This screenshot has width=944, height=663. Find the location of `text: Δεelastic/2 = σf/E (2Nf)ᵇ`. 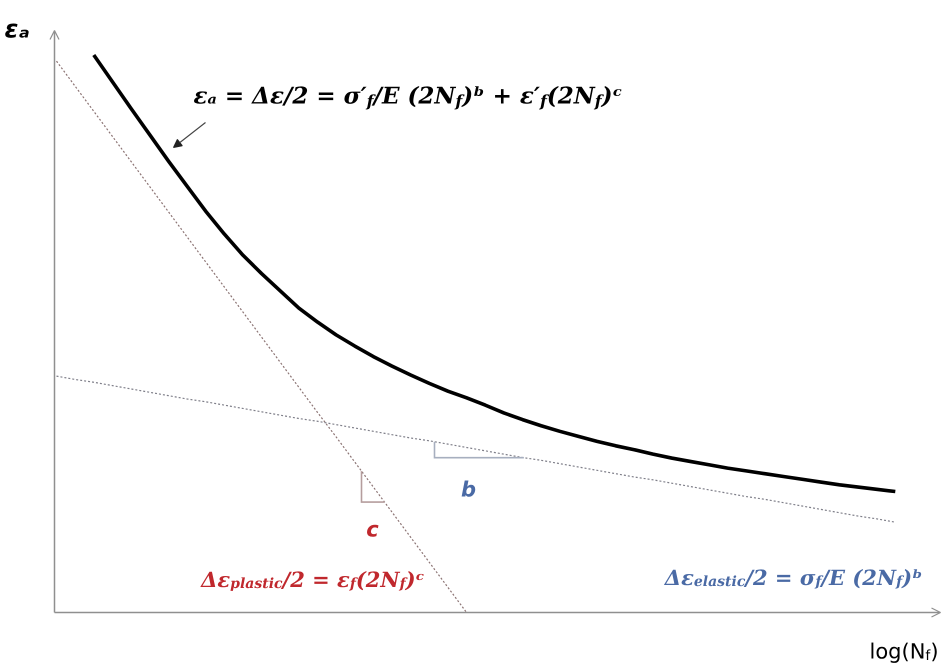

text: Δεelastic/2 = σf/E (2Nf)ᵇ is located at coordinates (793, 577).